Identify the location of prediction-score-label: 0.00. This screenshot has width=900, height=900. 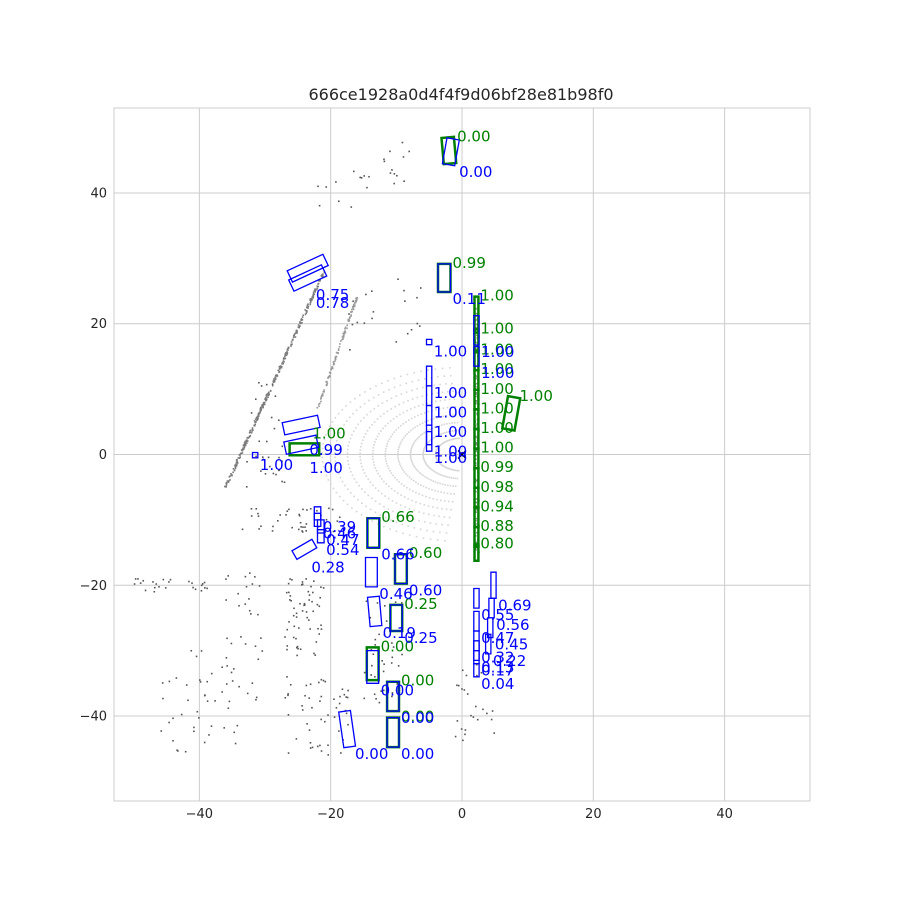
(475, 172).